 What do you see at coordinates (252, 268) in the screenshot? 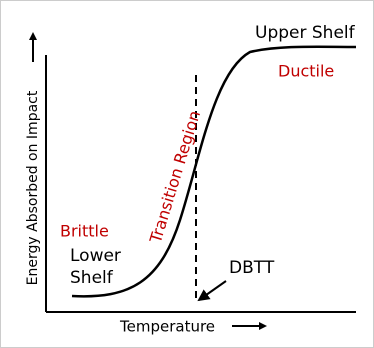
I see `dbtt: DBTT` at bounding box center [252, 268].